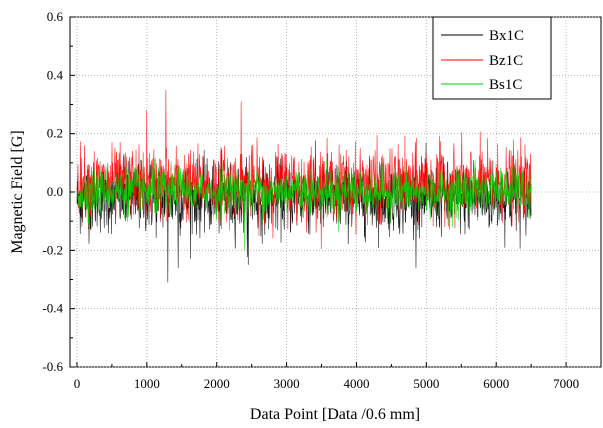 The height and width of the screenshot is (428, 603). Describe the element at coordinates (55, 74) in the screenshot. I see `y-tick-label: 0.4` at that location.